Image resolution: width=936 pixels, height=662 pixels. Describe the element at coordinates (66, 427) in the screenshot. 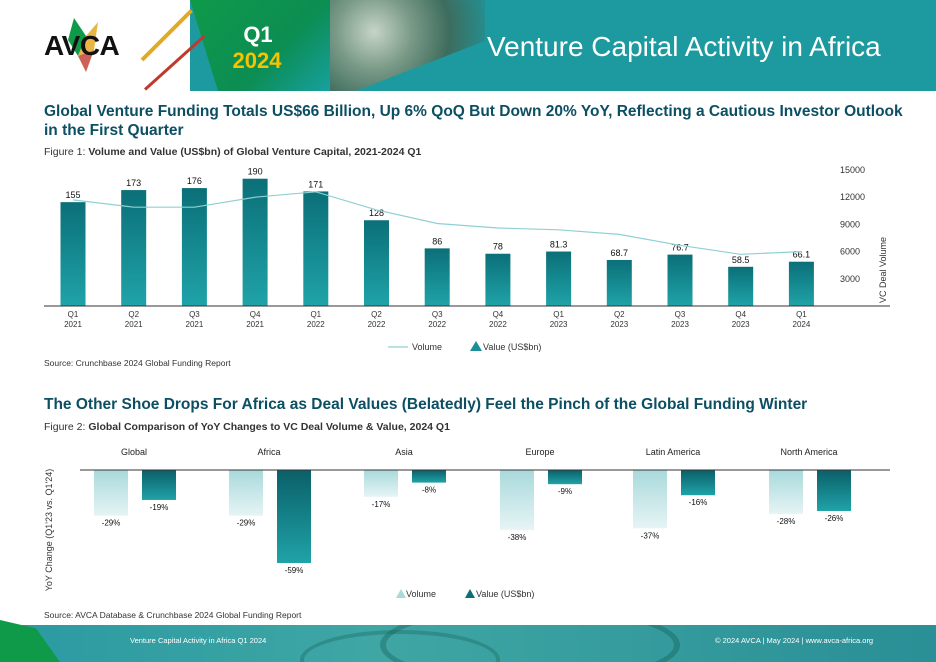

I see `figure2-prefix: Figure 2:` at that location.